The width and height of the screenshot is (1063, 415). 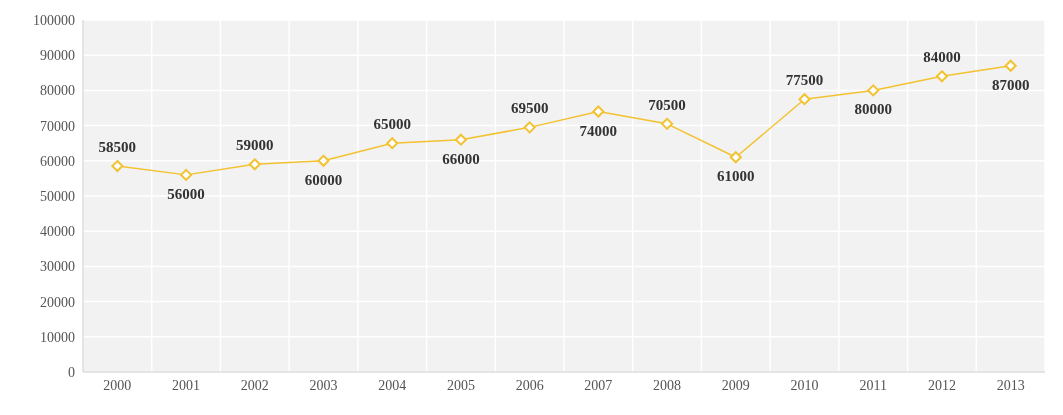 What do you see at coordinates (392, 124) in the screenshot?
I see `data-label: 65000` at bounding box center [392, 124].